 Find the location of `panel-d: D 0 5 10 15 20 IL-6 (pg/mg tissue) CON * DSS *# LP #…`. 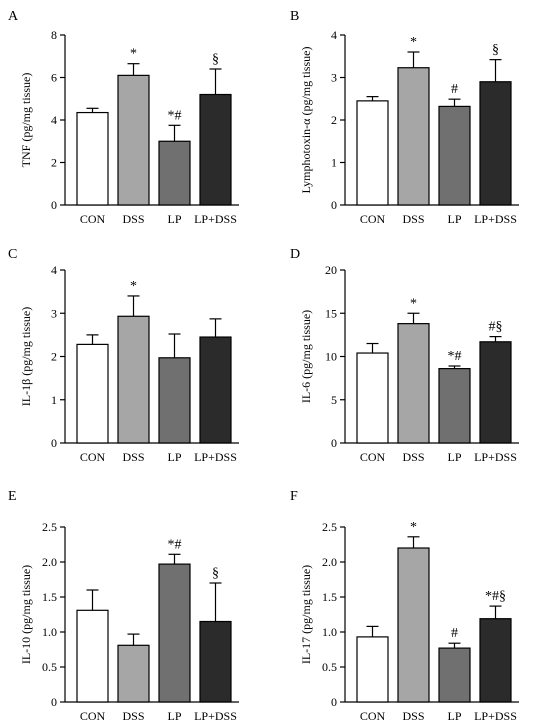

panel-d: D 0 5 10 15 20 IL-6 (pg/mg tissue) CON * DSS *# LP #… is located at coordinates (404, 355).